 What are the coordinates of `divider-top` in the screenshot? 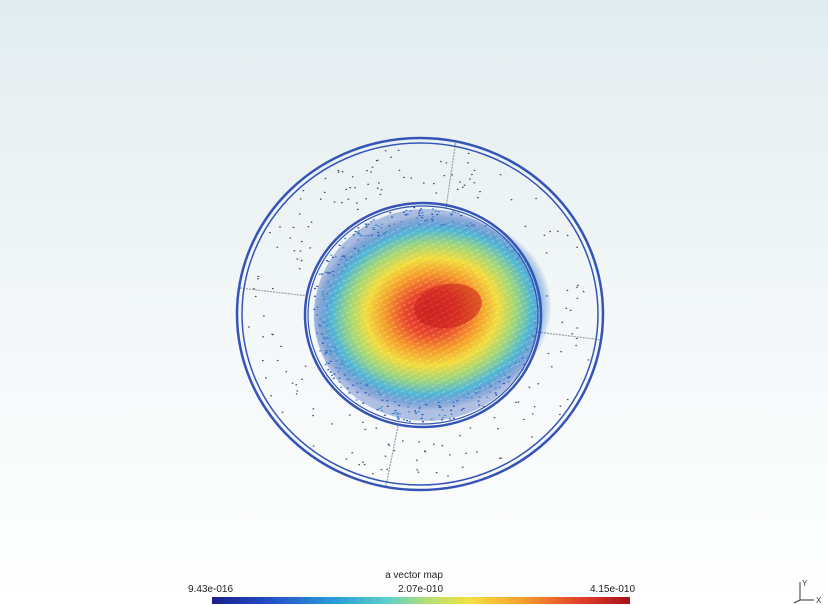 It's located at (451, 174).